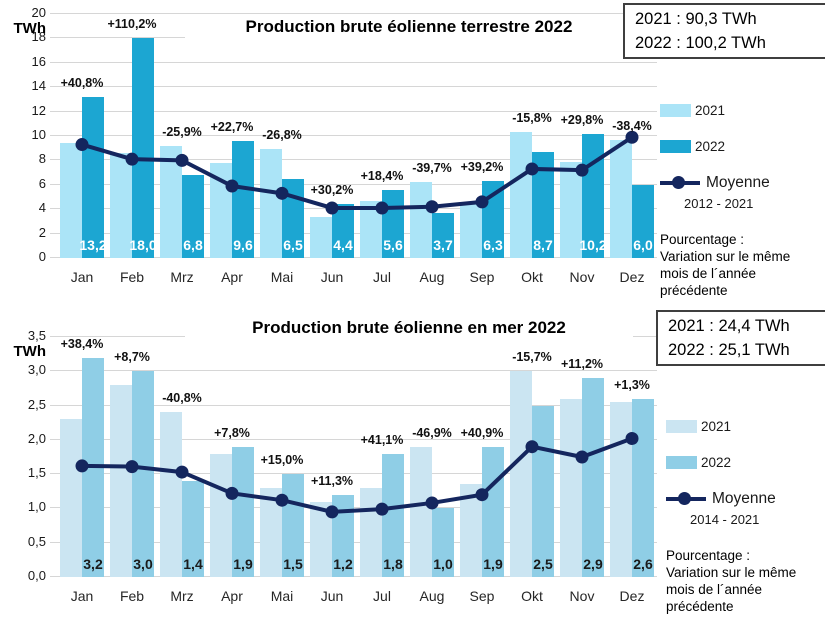 The height and width of the screenshot is (618, 825). Describe the element at coordinates (243, 245) in the screenshot. I see `bar-value-label: 9,6` at that location.